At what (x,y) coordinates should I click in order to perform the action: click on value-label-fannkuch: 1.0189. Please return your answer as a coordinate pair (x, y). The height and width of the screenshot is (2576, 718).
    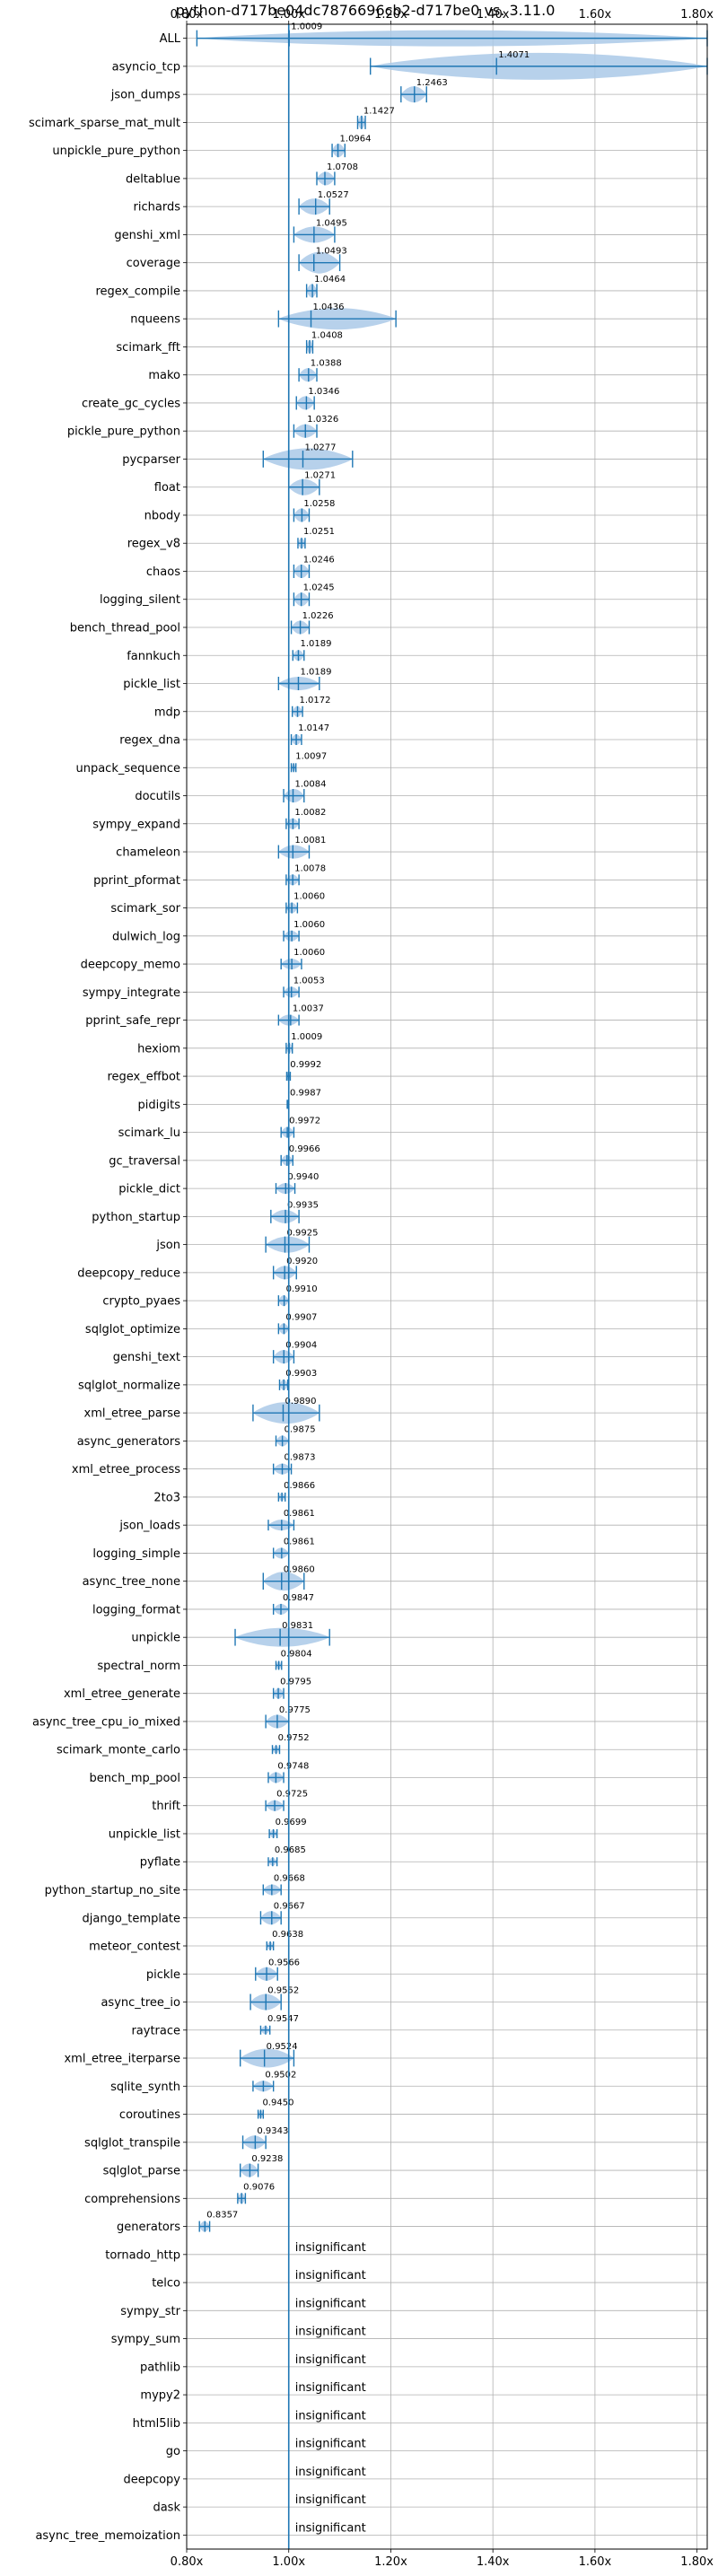
    Looking at the image, I should click on (315, 644).